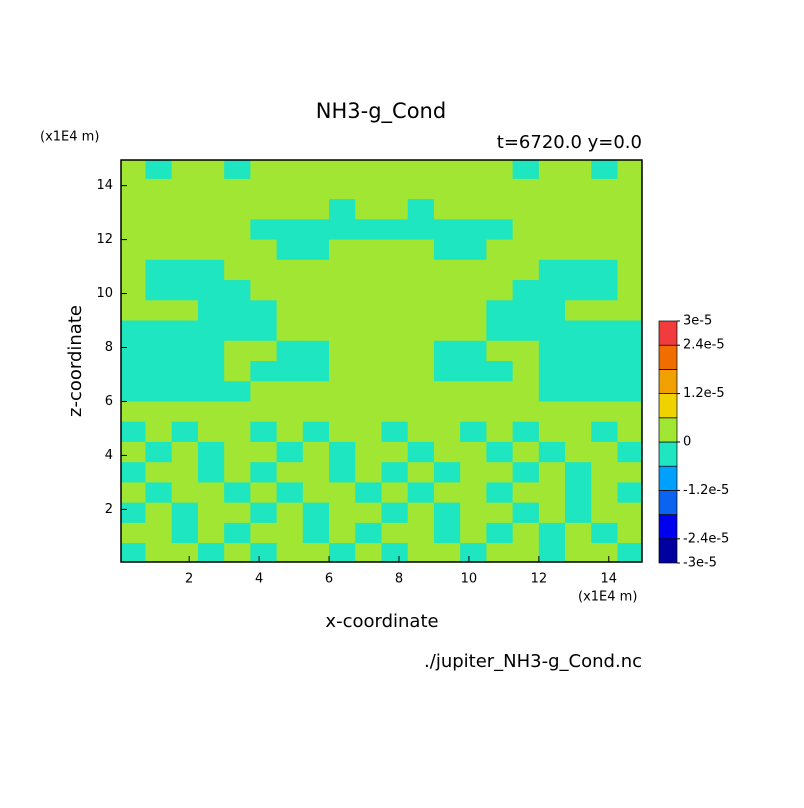 This screenshot has height=808, width=804. Describe the element at coordinates (104, 185) in the screenshot. I see `y-tick-label: 14` at that location.